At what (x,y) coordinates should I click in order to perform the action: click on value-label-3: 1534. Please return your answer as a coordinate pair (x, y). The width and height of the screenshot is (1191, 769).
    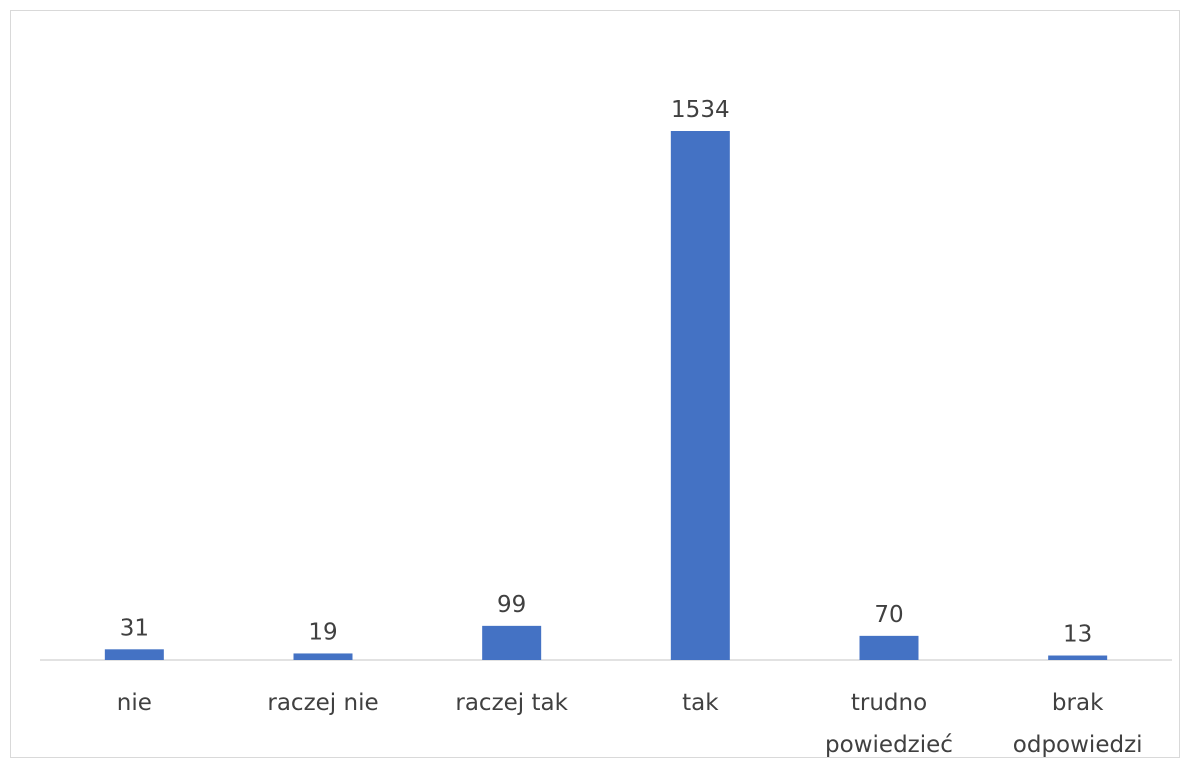
    Looking at the image, I should click on (700, 110).